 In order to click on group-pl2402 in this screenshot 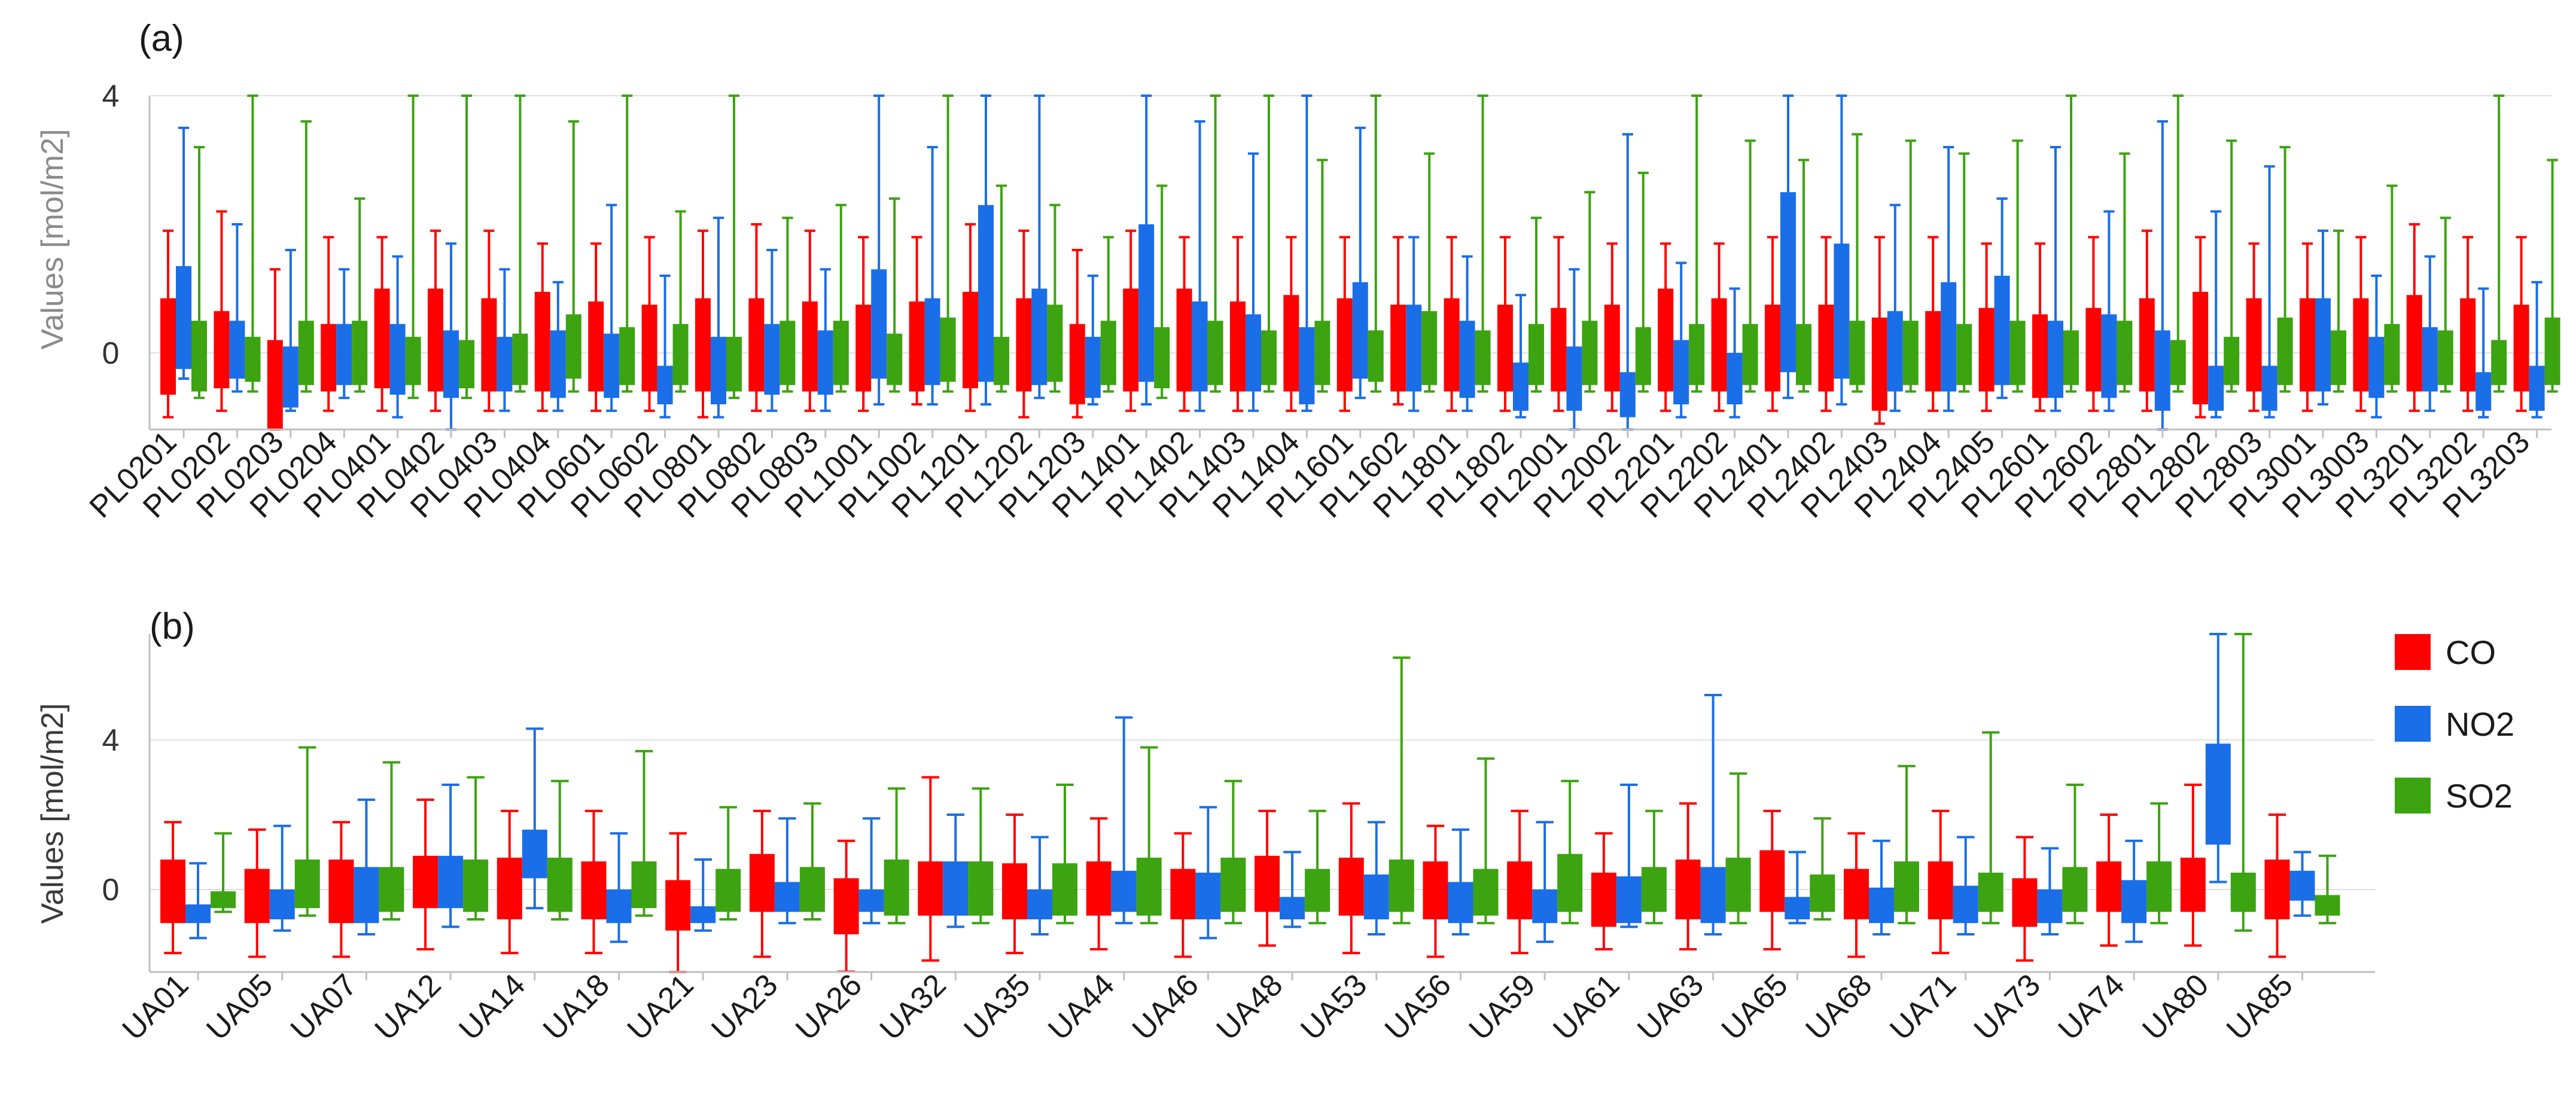, I will do `click(1841, 253)`.